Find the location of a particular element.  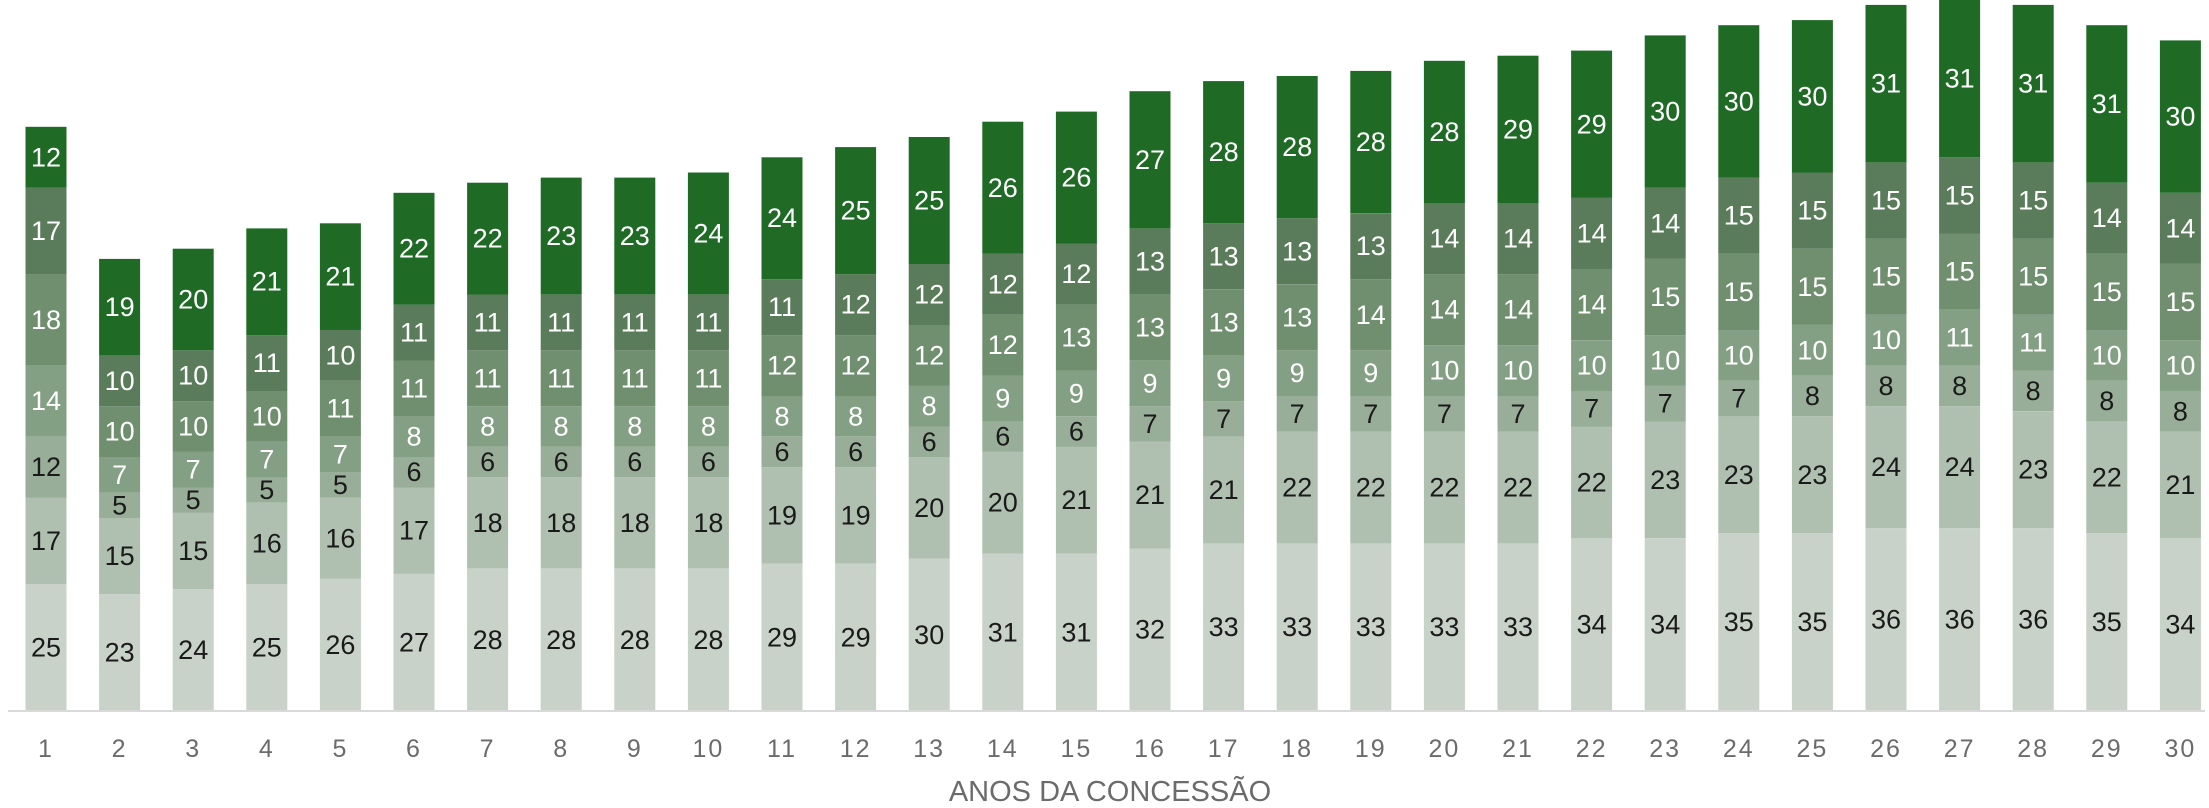

x-tick-label: 5 is located at coordinates (340, 749).